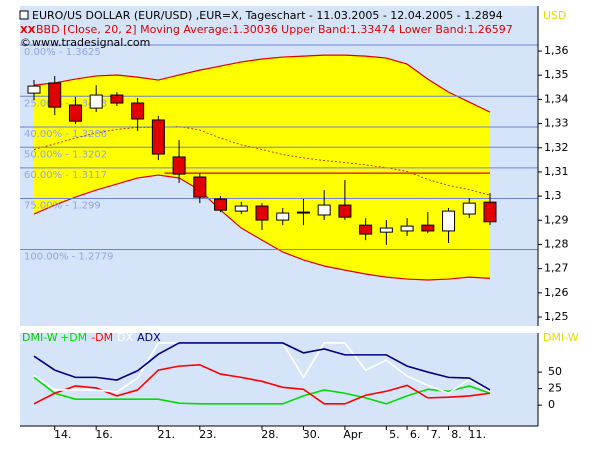  I want to click on x-tick-label: 14., so click(63, 434).